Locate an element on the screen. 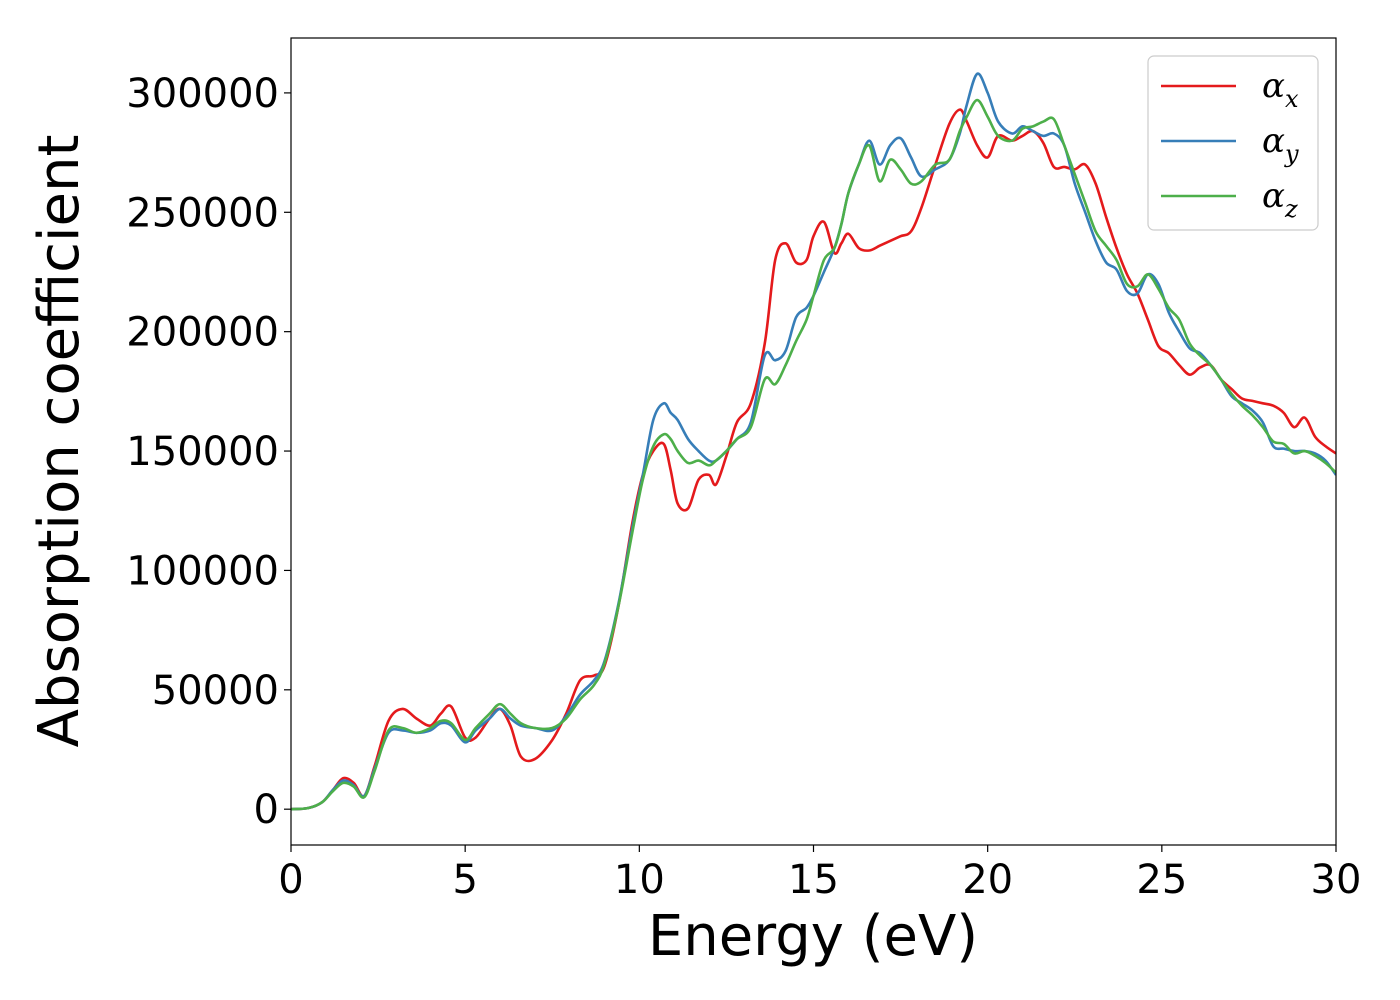  x-tick-label: 25 is located at coordinates (1161, 880).